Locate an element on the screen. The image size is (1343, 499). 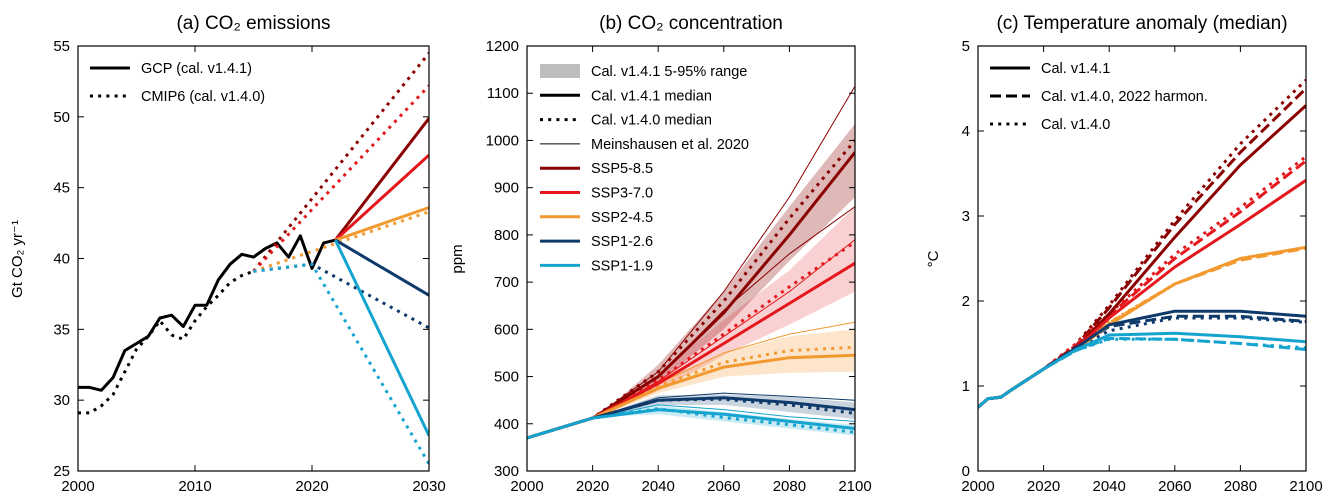
y-tick-label: 2 is located at coordinates (966, 301).